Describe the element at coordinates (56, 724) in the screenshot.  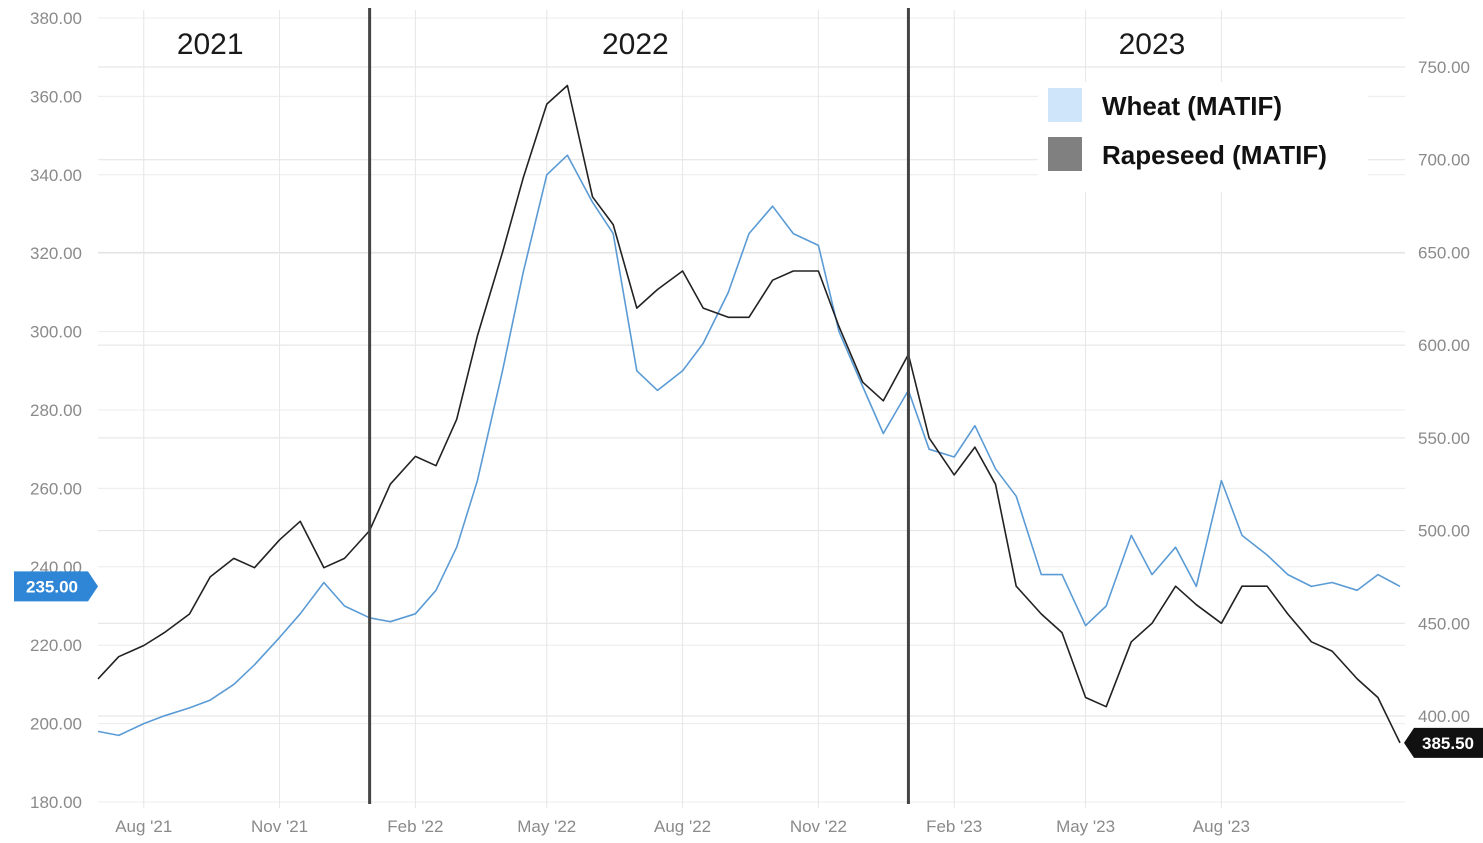
I see `y-tick-label-left: 200.00` at that location.